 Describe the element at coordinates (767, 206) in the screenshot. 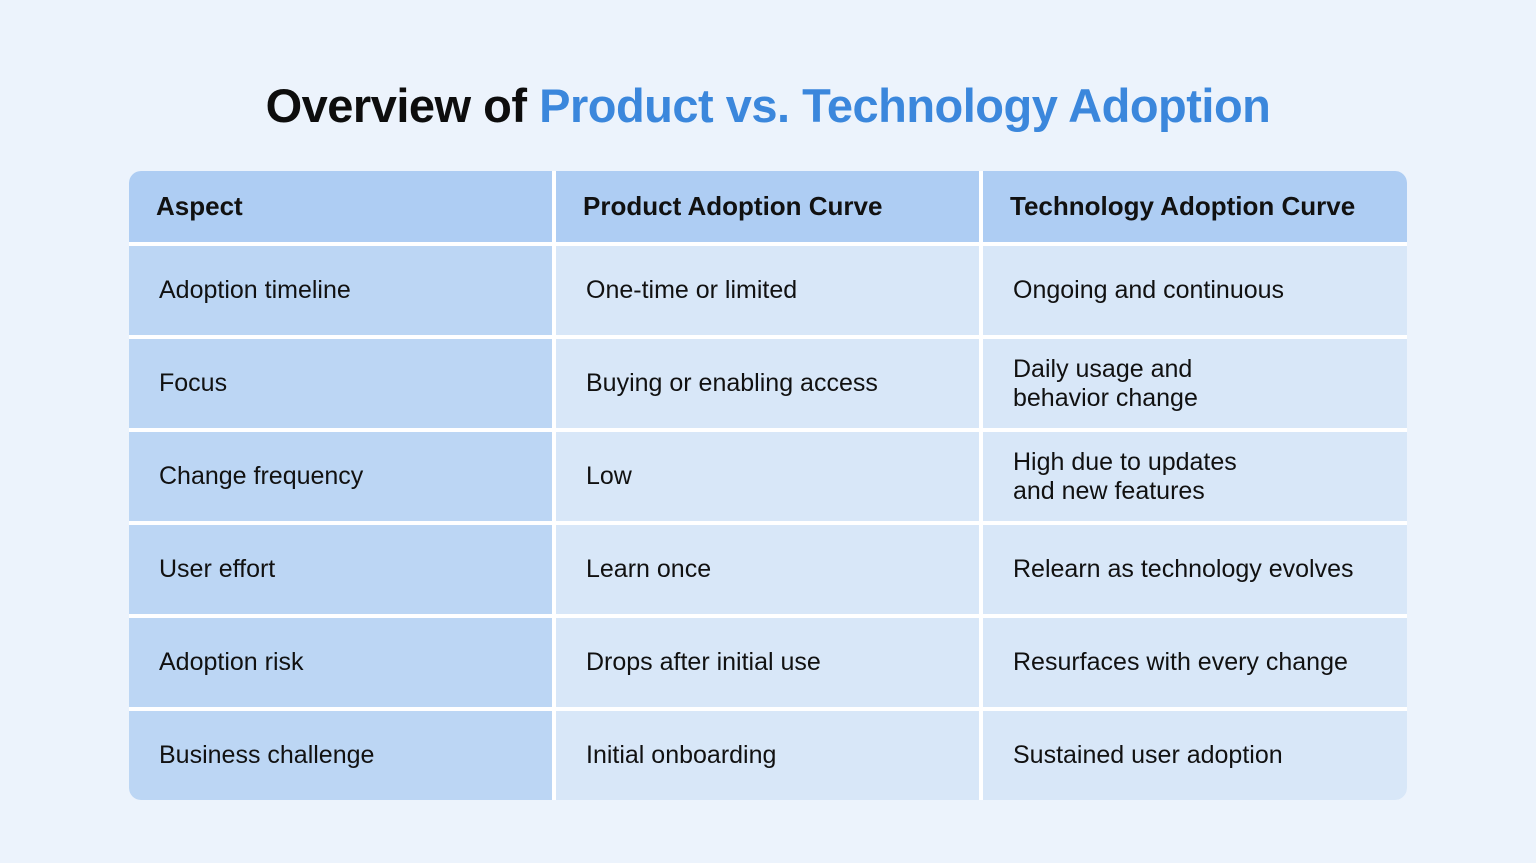

I see `header-product-adoption-curve: Product Adoption Curve` at that location.